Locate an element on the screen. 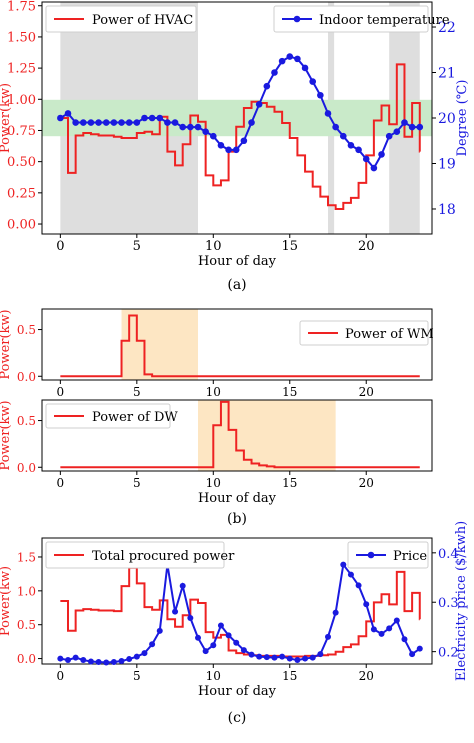 Image resolution: width=474 pixels, height=743 pixels. chart3-series-0-line is located at coordinates (240, 612).